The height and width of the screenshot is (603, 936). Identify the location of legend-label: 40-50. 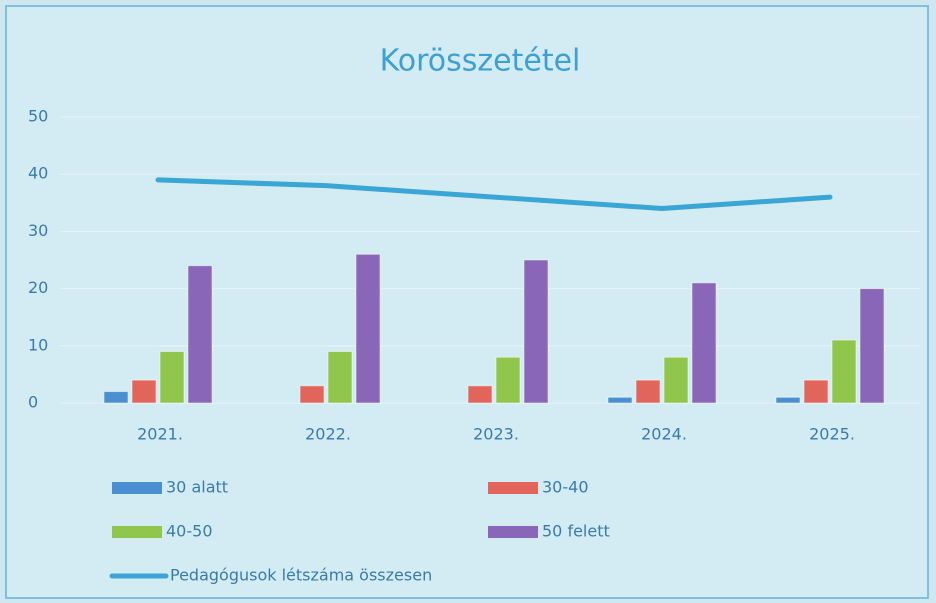
(189, 531).